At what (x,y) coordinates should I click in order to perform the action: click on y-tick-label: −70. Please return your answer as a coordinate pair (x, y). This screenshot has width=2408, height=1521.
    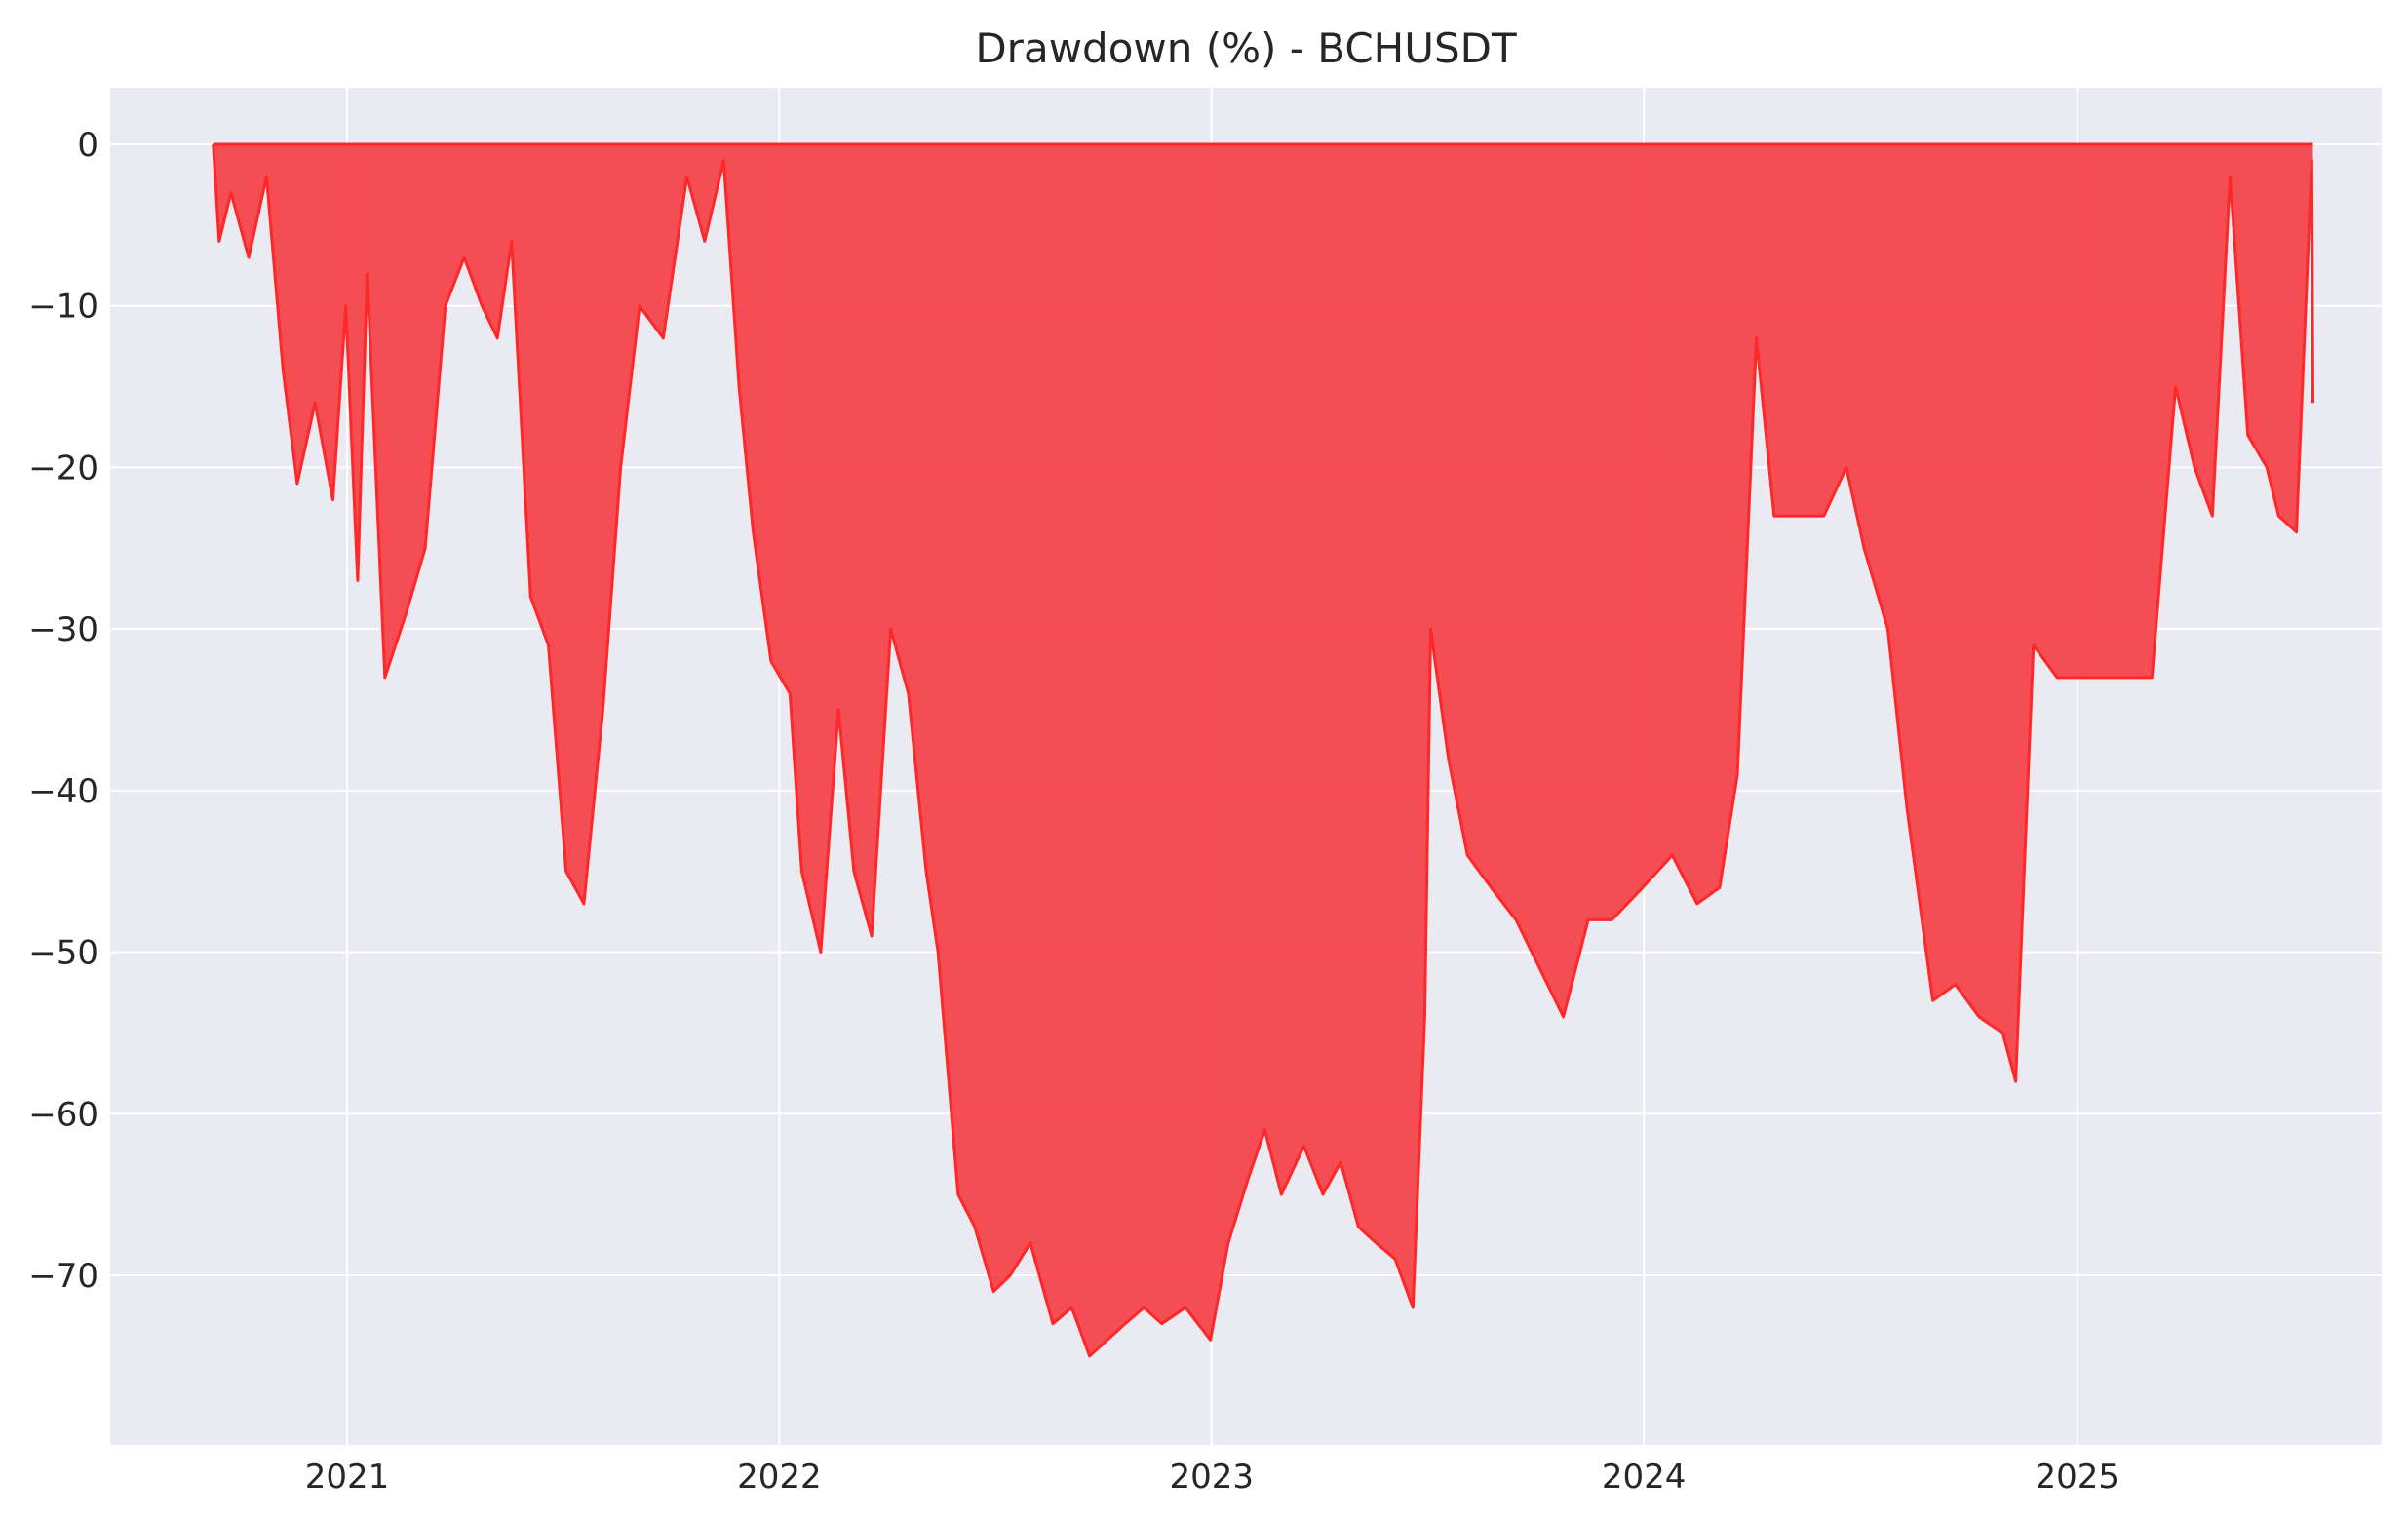
    Looking at the image, I should click on (63, 1276).